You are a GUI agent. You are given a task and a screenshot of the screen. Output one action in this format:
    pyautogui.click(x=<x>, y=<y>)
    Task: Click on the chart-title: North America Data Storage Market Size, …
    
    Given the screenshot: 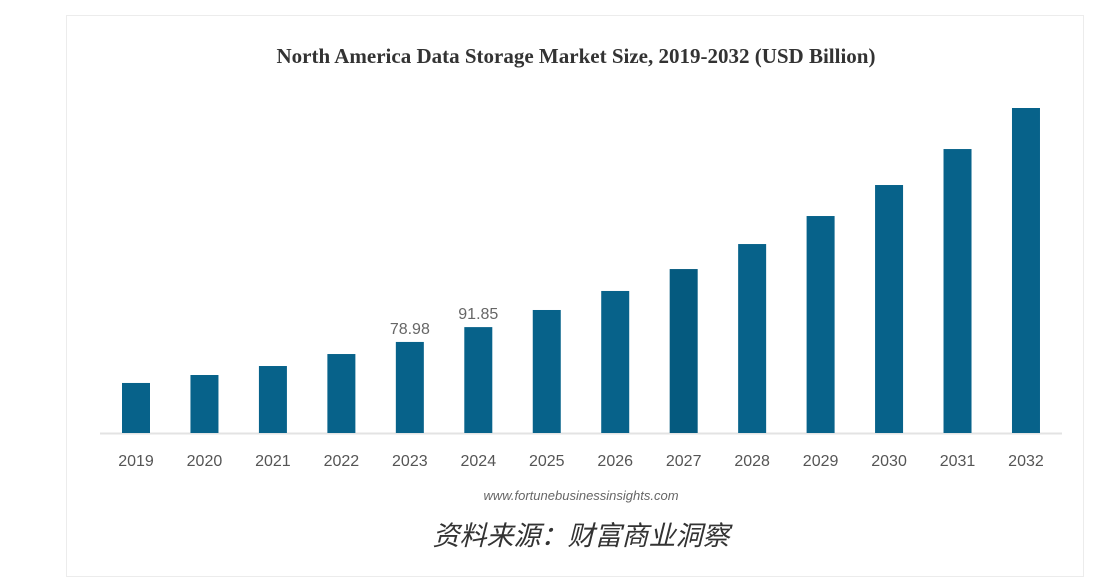 What is the action you would take?
    pyautogui.click(x=576, y=56)
    